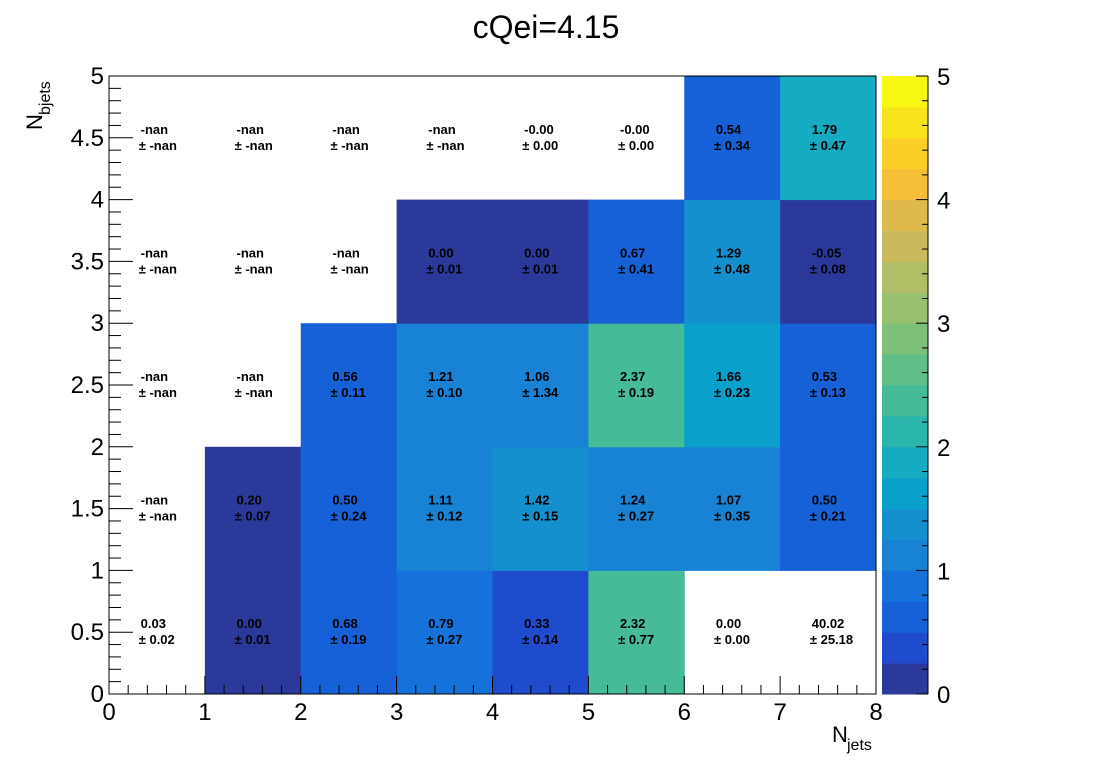  What do you see at coordinates (828, 516) in the screenshot?
I see `cell-error-label: ± 0.21` at bounding box center [828, 516].